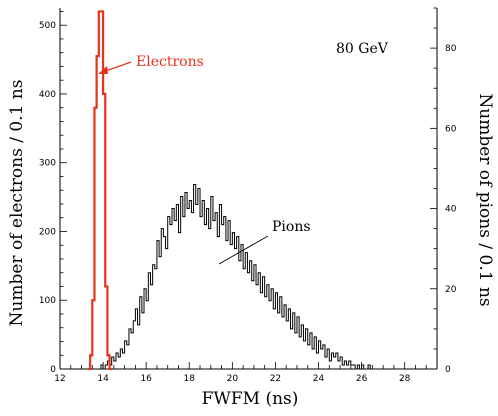 This screenshot has height=416, width=498. Describe the element at coordinates (47, 164) in the screenshot. I see `y-tick-label-left: 300` at that location.